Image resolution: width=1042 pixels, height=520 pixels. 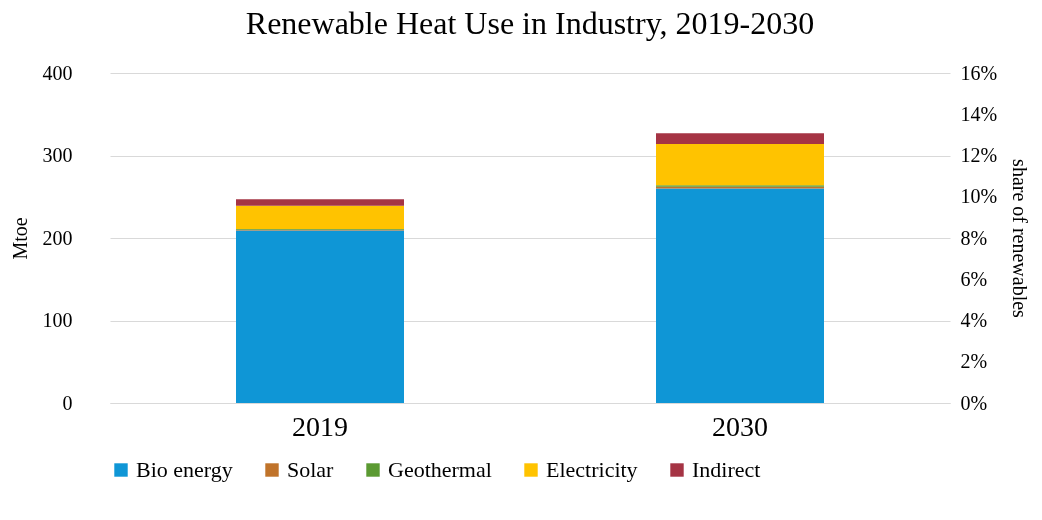 What do you see at coordinates (974, 361) in the screenshot?
I see `y2-tick-label: 2%` at bounding box center [974, 361].